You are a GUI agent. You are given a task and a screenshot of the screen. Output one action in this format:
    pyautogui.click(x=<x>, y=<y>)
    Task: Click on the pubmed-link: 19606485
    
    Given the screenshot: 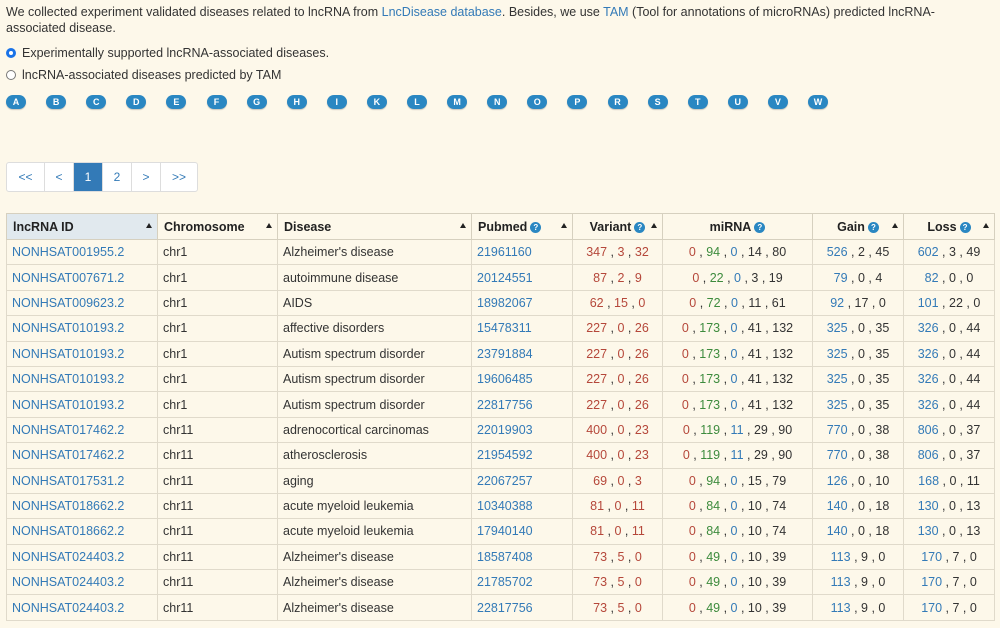 What is the action you would take?
    pyautogui.click(x=505, y=379)
    